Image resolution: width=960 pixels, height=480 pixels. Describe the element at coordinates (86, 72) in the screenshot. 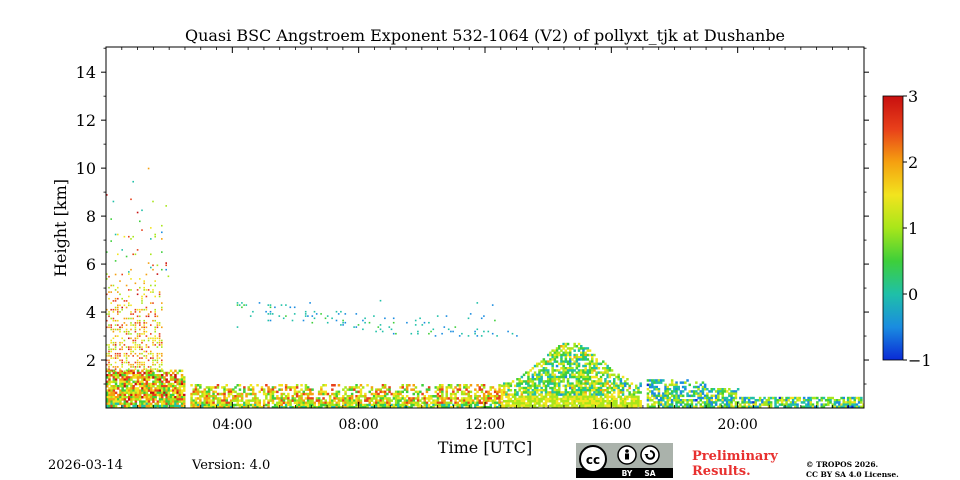

I see `y-tick-label: 14` at that location.